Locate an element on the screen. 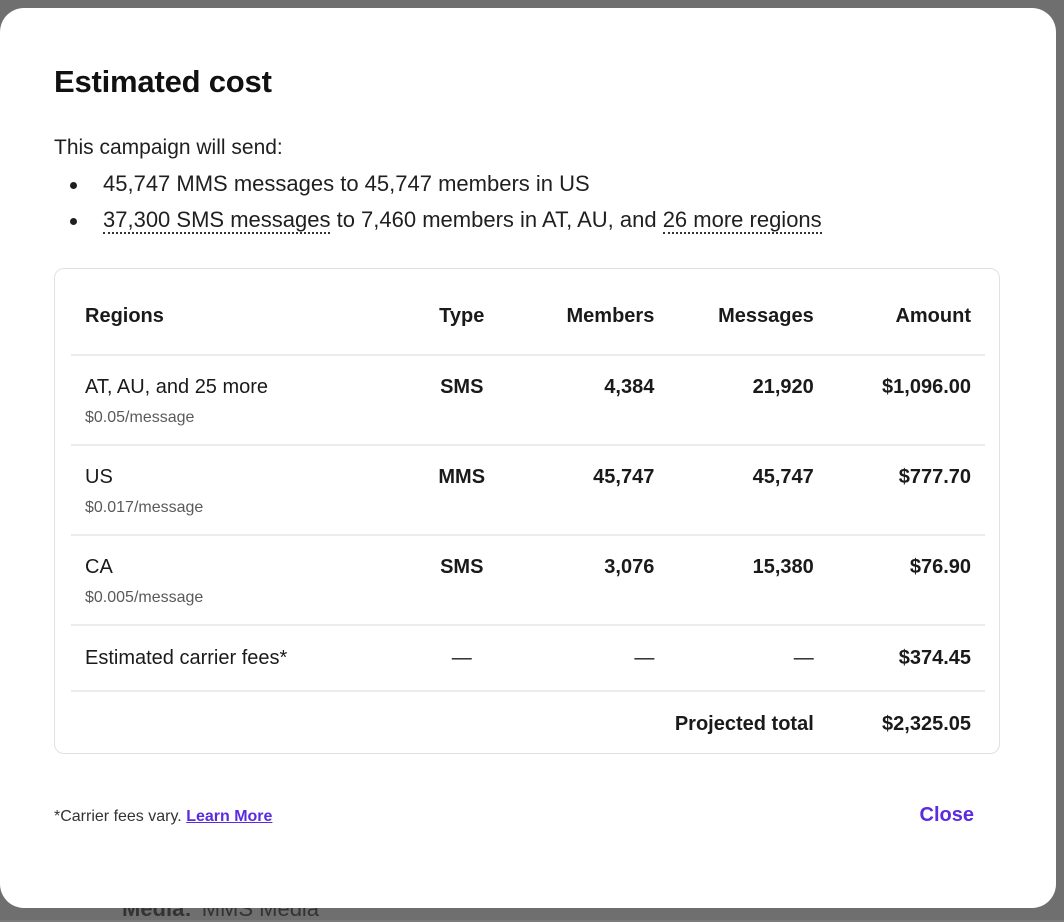 The width and height of the screenshot is (1064, 922). carrier-fees-row: Estimated carrier fees* — — — $374.45 is located at coordinates (528, 658).